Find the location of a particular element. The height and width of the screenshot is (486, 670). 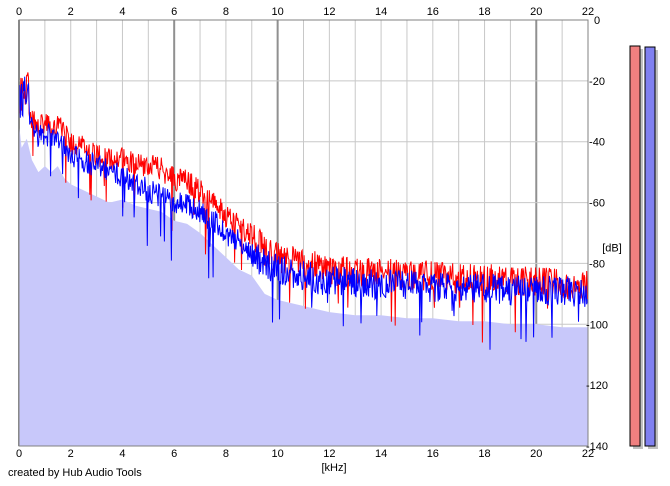

x-tick-label-top: 14 is located at coordinates (381, 12).